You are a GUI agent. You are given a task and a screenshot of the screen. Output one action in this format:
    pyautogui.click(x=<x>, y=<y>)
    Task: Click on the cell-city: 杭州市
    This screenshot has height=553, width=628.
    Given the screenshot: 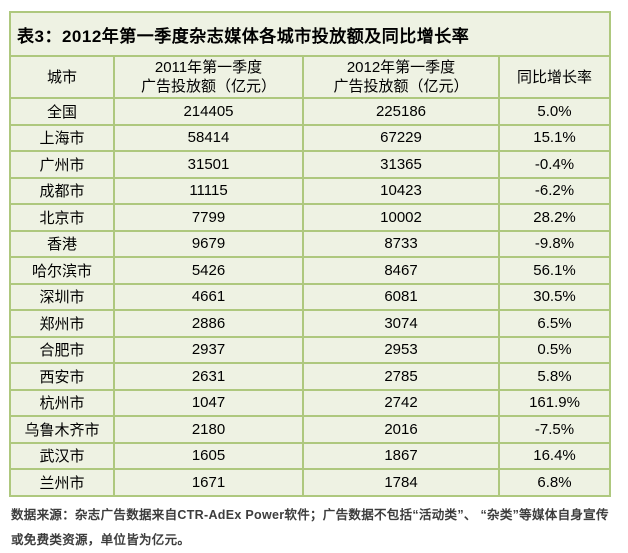 What is the action you would take?
    pyautogui.click(x=62, y=402)
    